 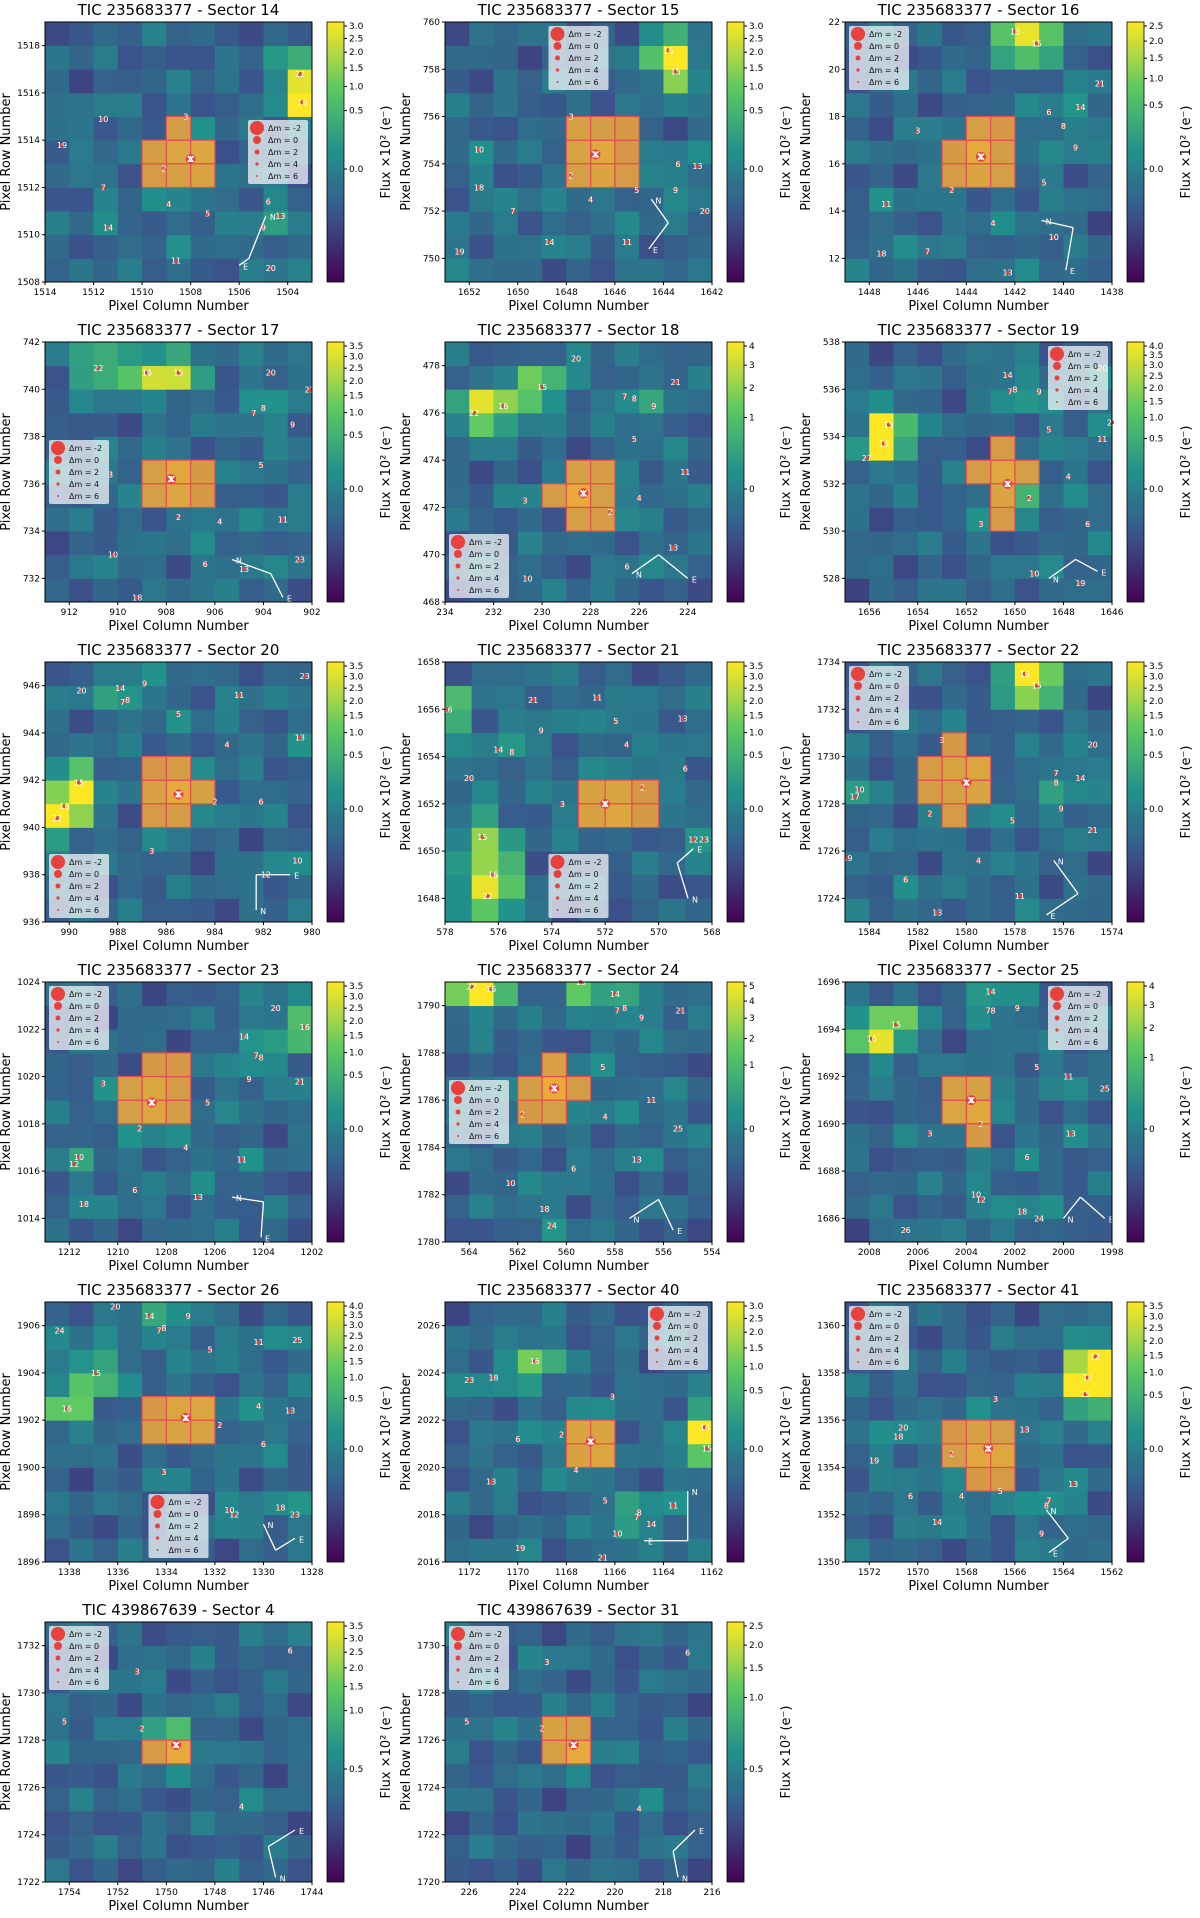 I want to click on colorbar-tick-label: 3.5, so click(x=1156, y=356).